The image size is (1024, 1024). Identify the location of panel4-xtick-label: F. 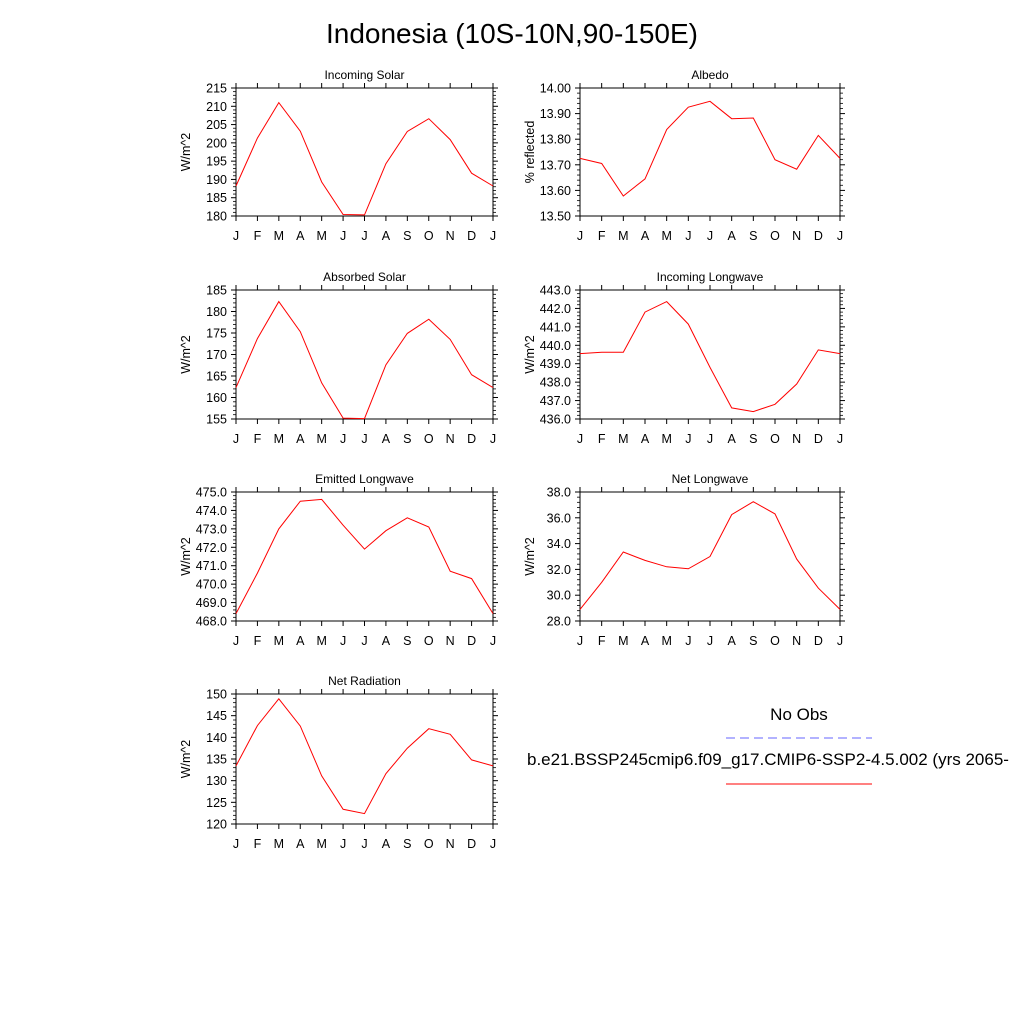
(602, 439).